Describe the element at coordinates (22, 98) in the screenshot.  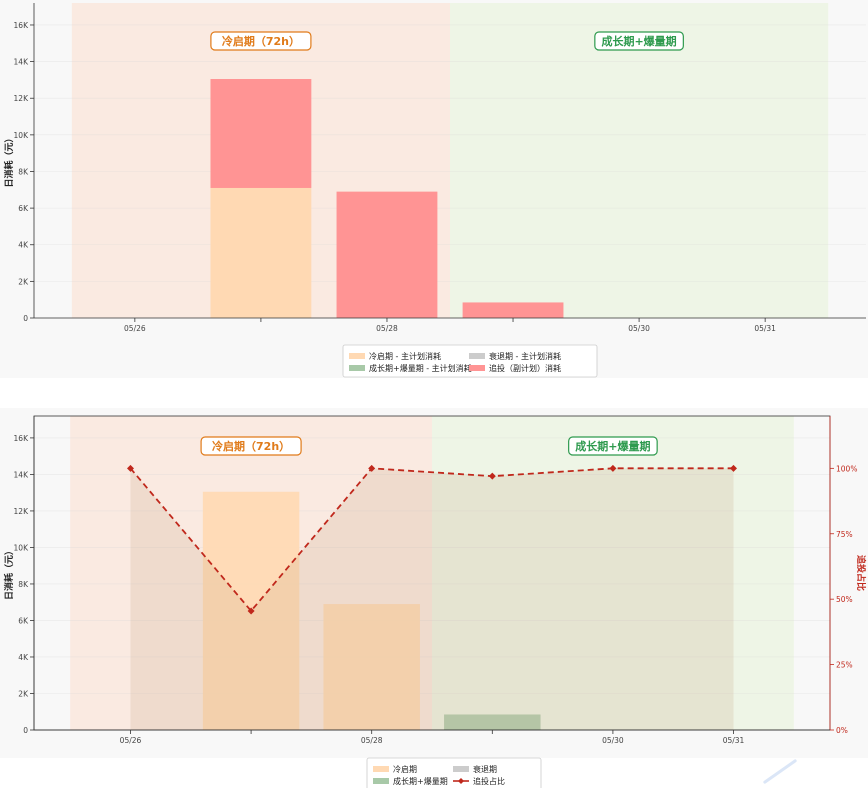
I see `top-y-tick-label: 12K` at that location.